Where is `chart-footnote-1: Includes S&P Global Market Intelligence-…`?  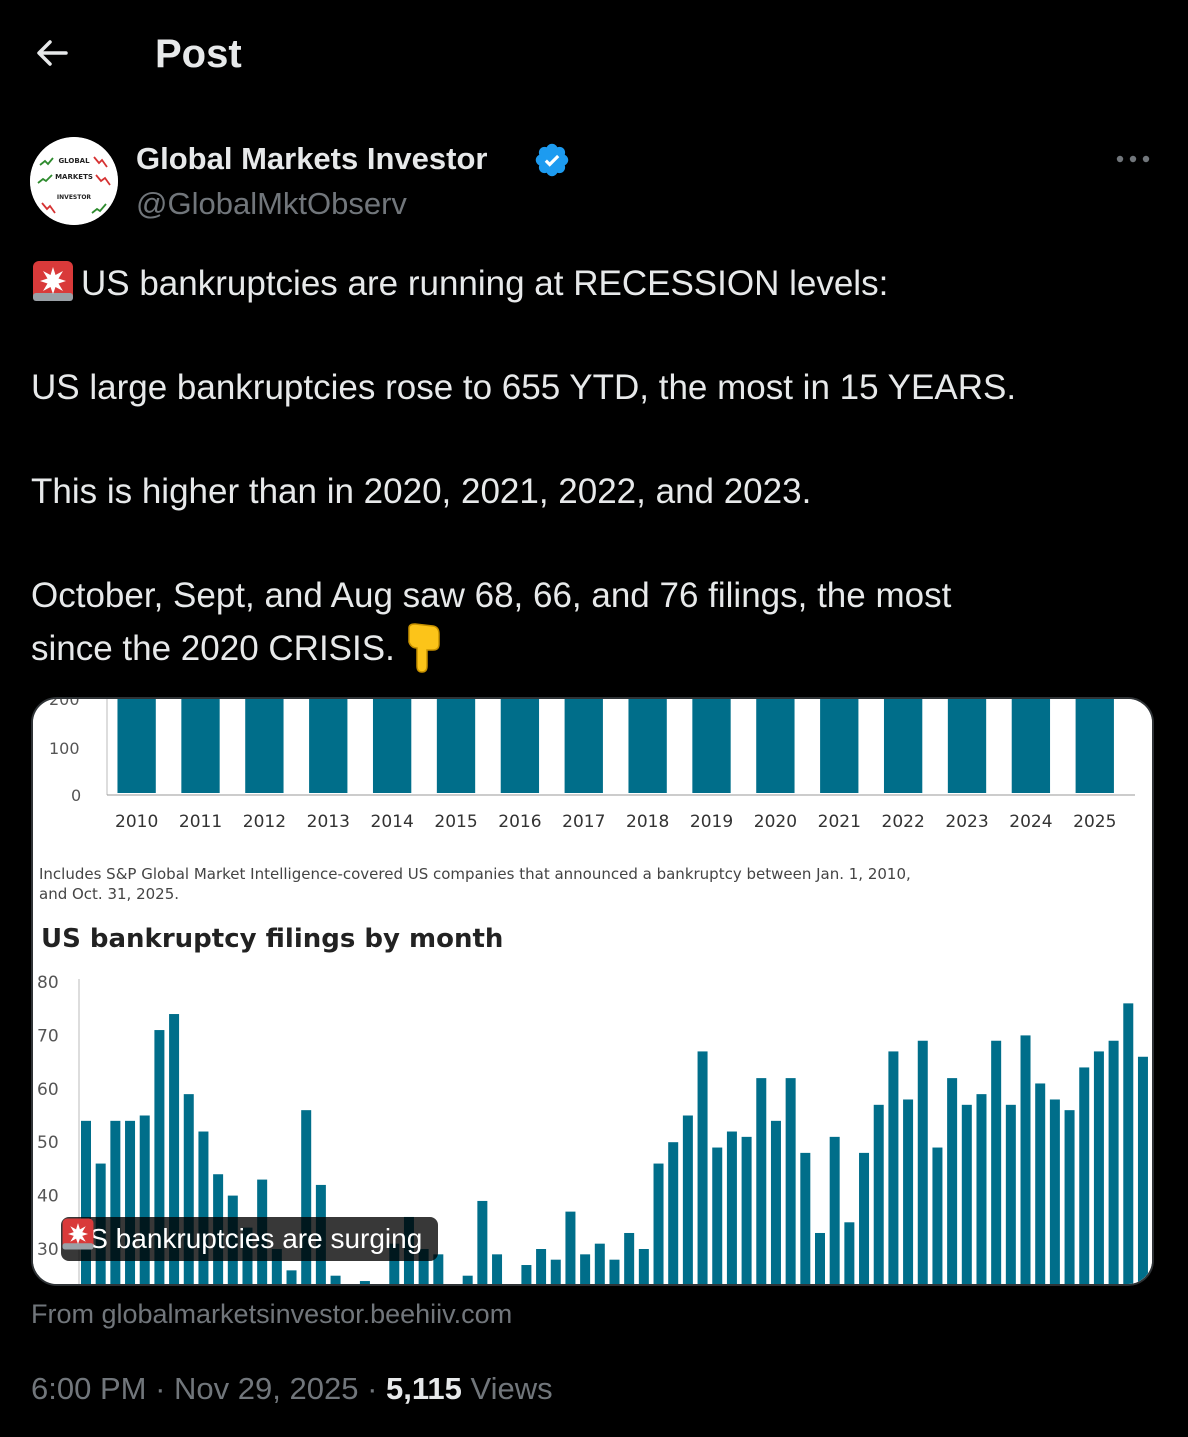 chart-footnote-1: Includes S&P Global Market Intelligence-… is located at coordinates (475, 874).